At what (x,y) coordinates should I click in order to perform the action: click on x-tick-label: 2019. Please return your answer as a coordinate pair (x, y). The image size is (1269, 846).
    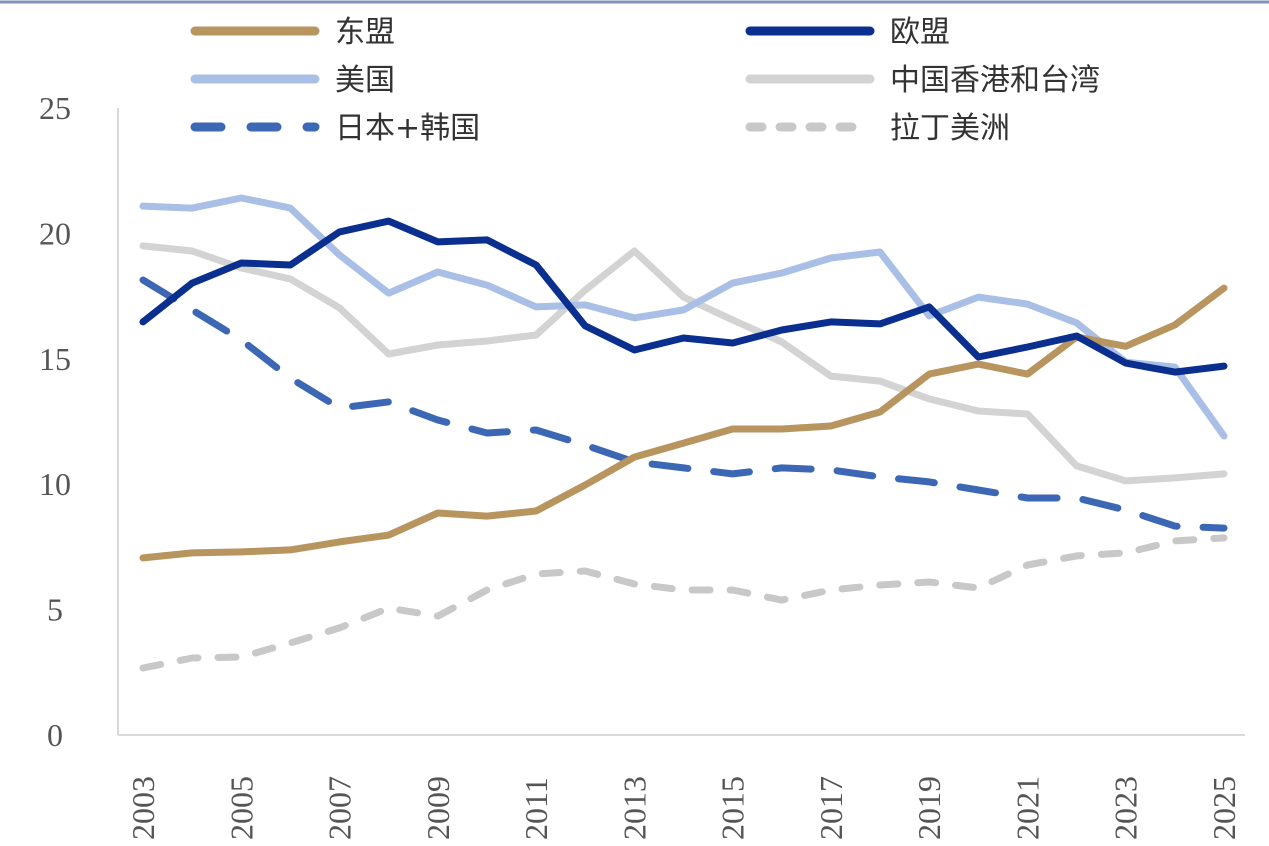
    Looking at the image, I should click on (929, 808).